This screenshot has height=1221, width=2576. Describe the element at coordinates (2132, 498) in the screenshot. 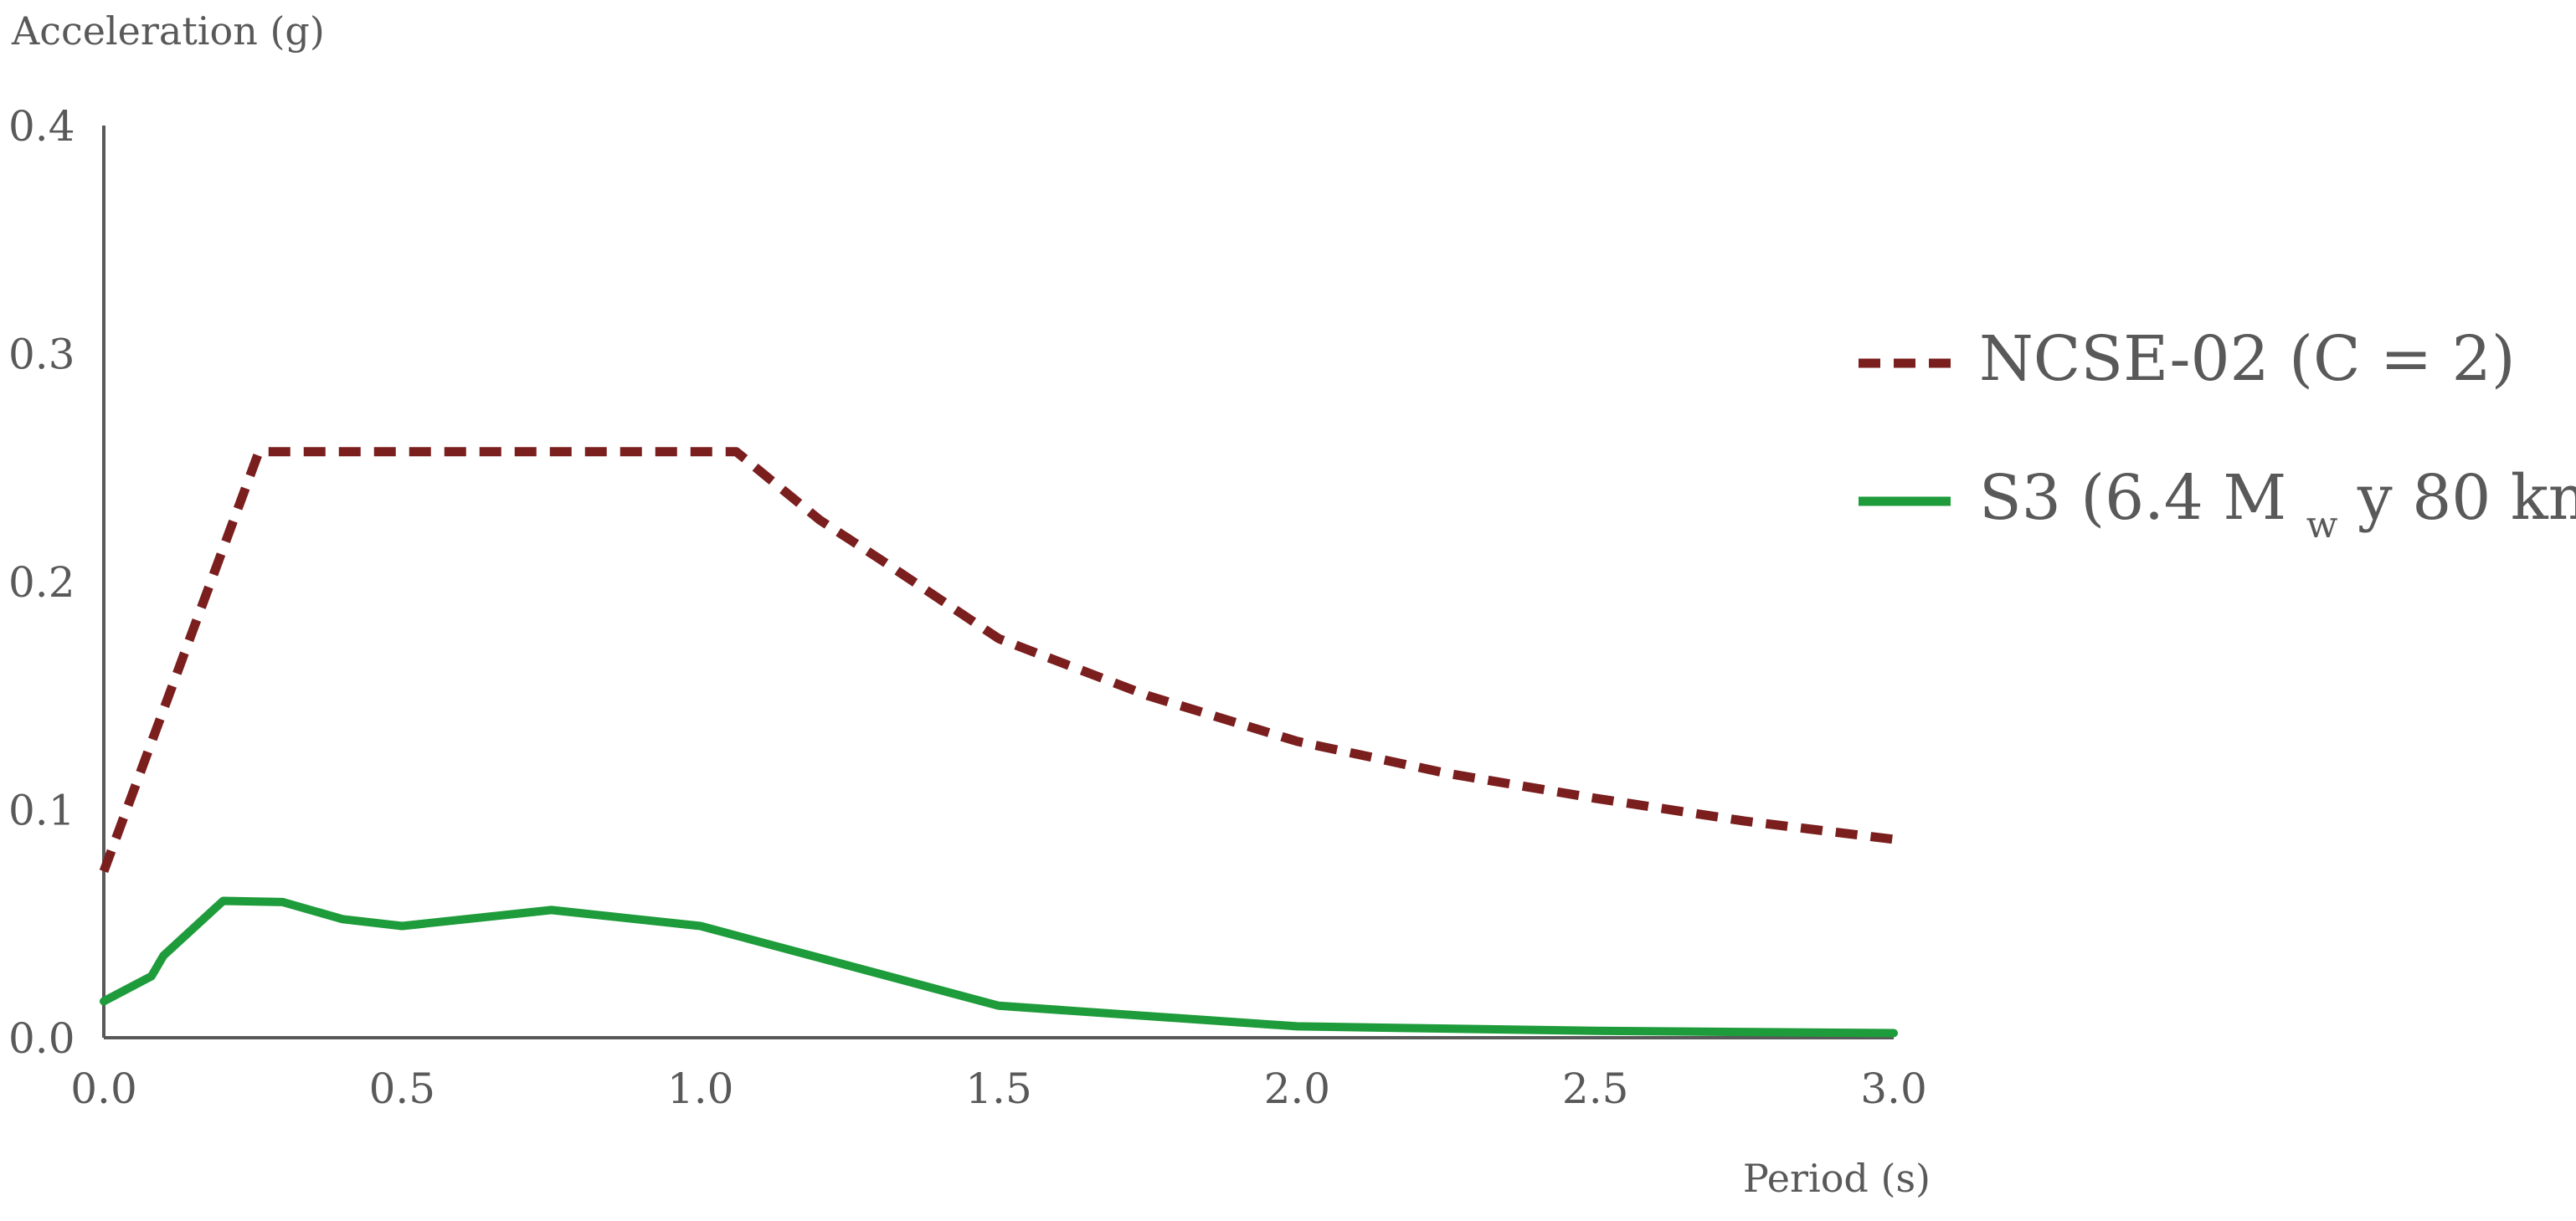

I see `legend-label-s3-main: S3 (6.4 M` at that location.